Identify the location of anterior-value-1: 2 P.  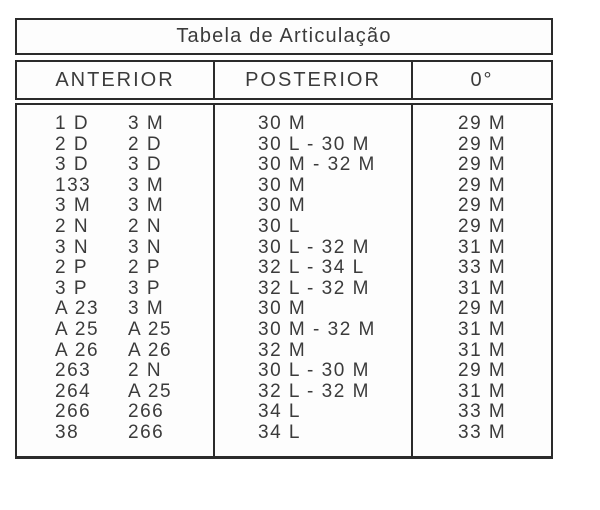
(72, 268).